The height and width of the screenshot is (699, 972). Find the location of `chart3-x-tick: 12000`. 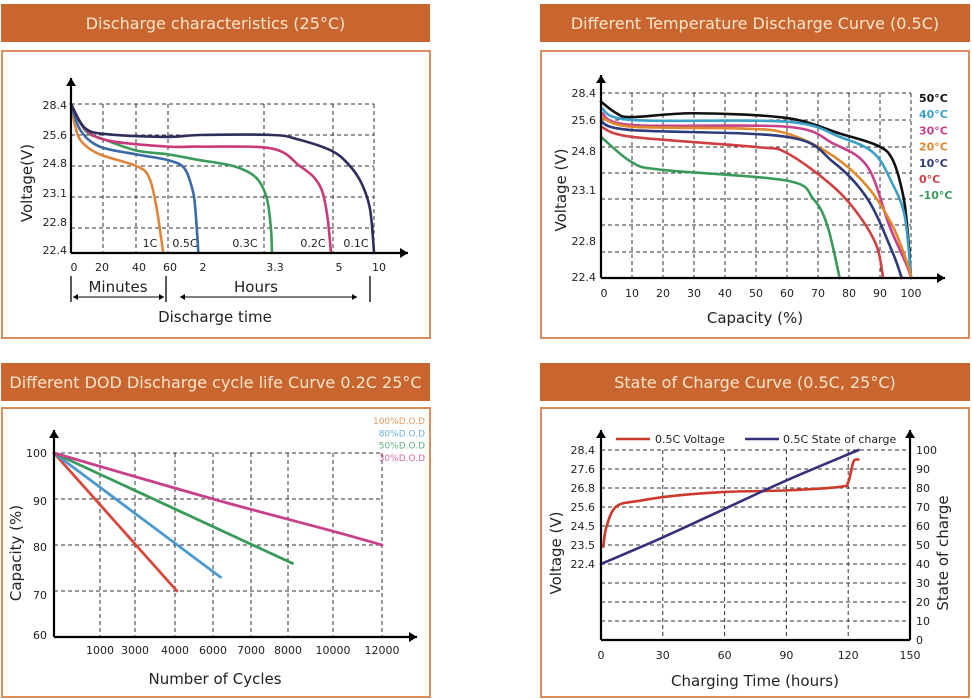

chart3-x-tick: 12000 is located at coordinates (382, 650).